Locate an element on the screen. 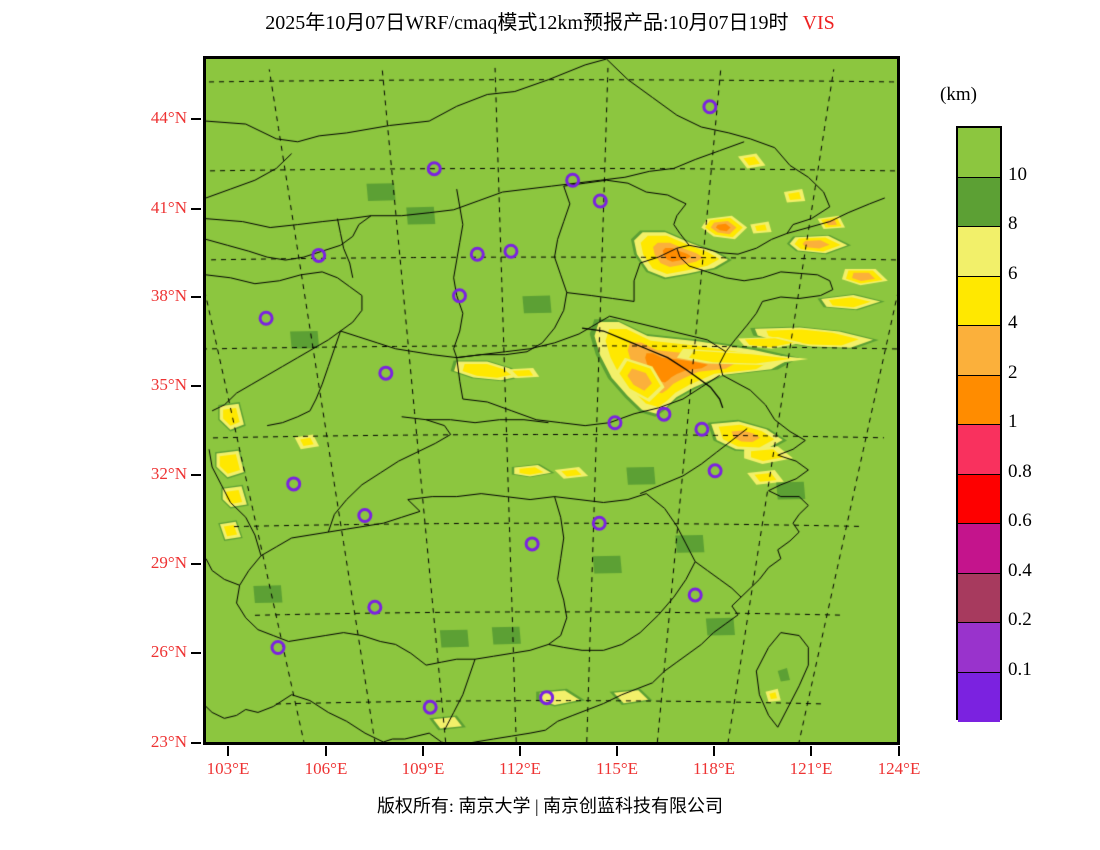  lon-tick-label-106: 106°E is located at coordinates (326, 768).